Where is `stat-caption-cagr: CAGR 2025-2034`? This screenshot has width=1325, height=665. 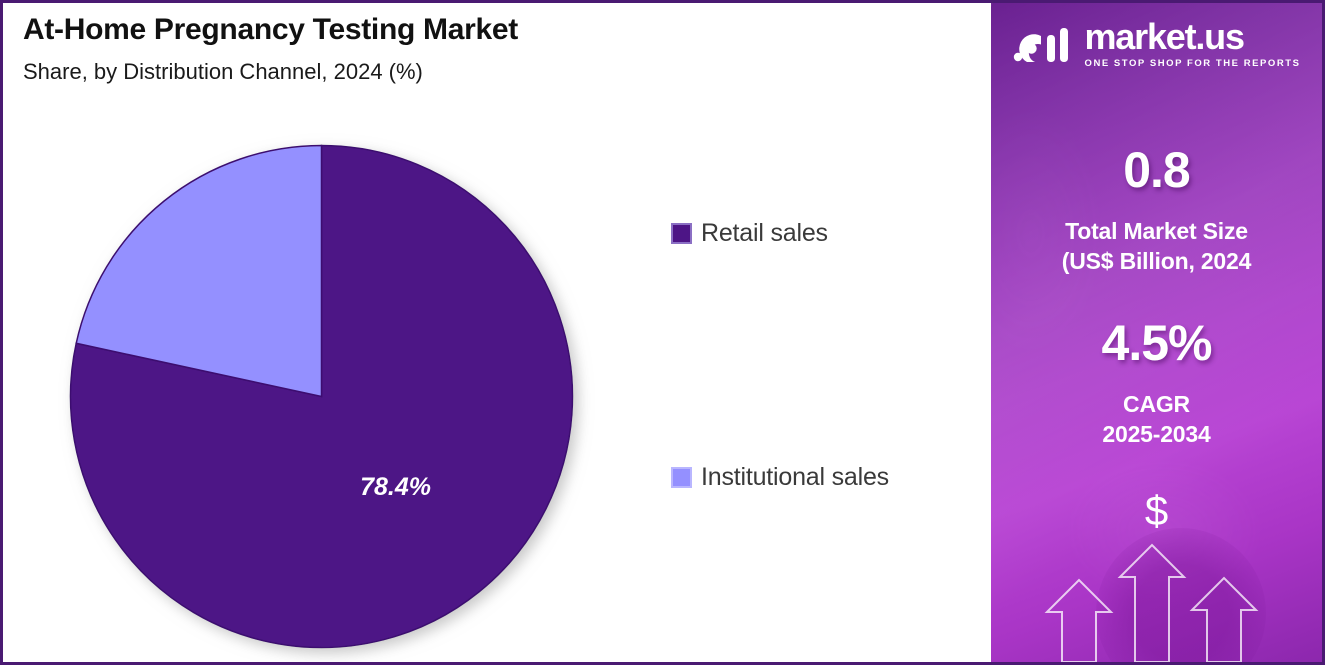 stat-caption-cagr: CAGR 2025-2034 is located at coordinates (1156, 420).